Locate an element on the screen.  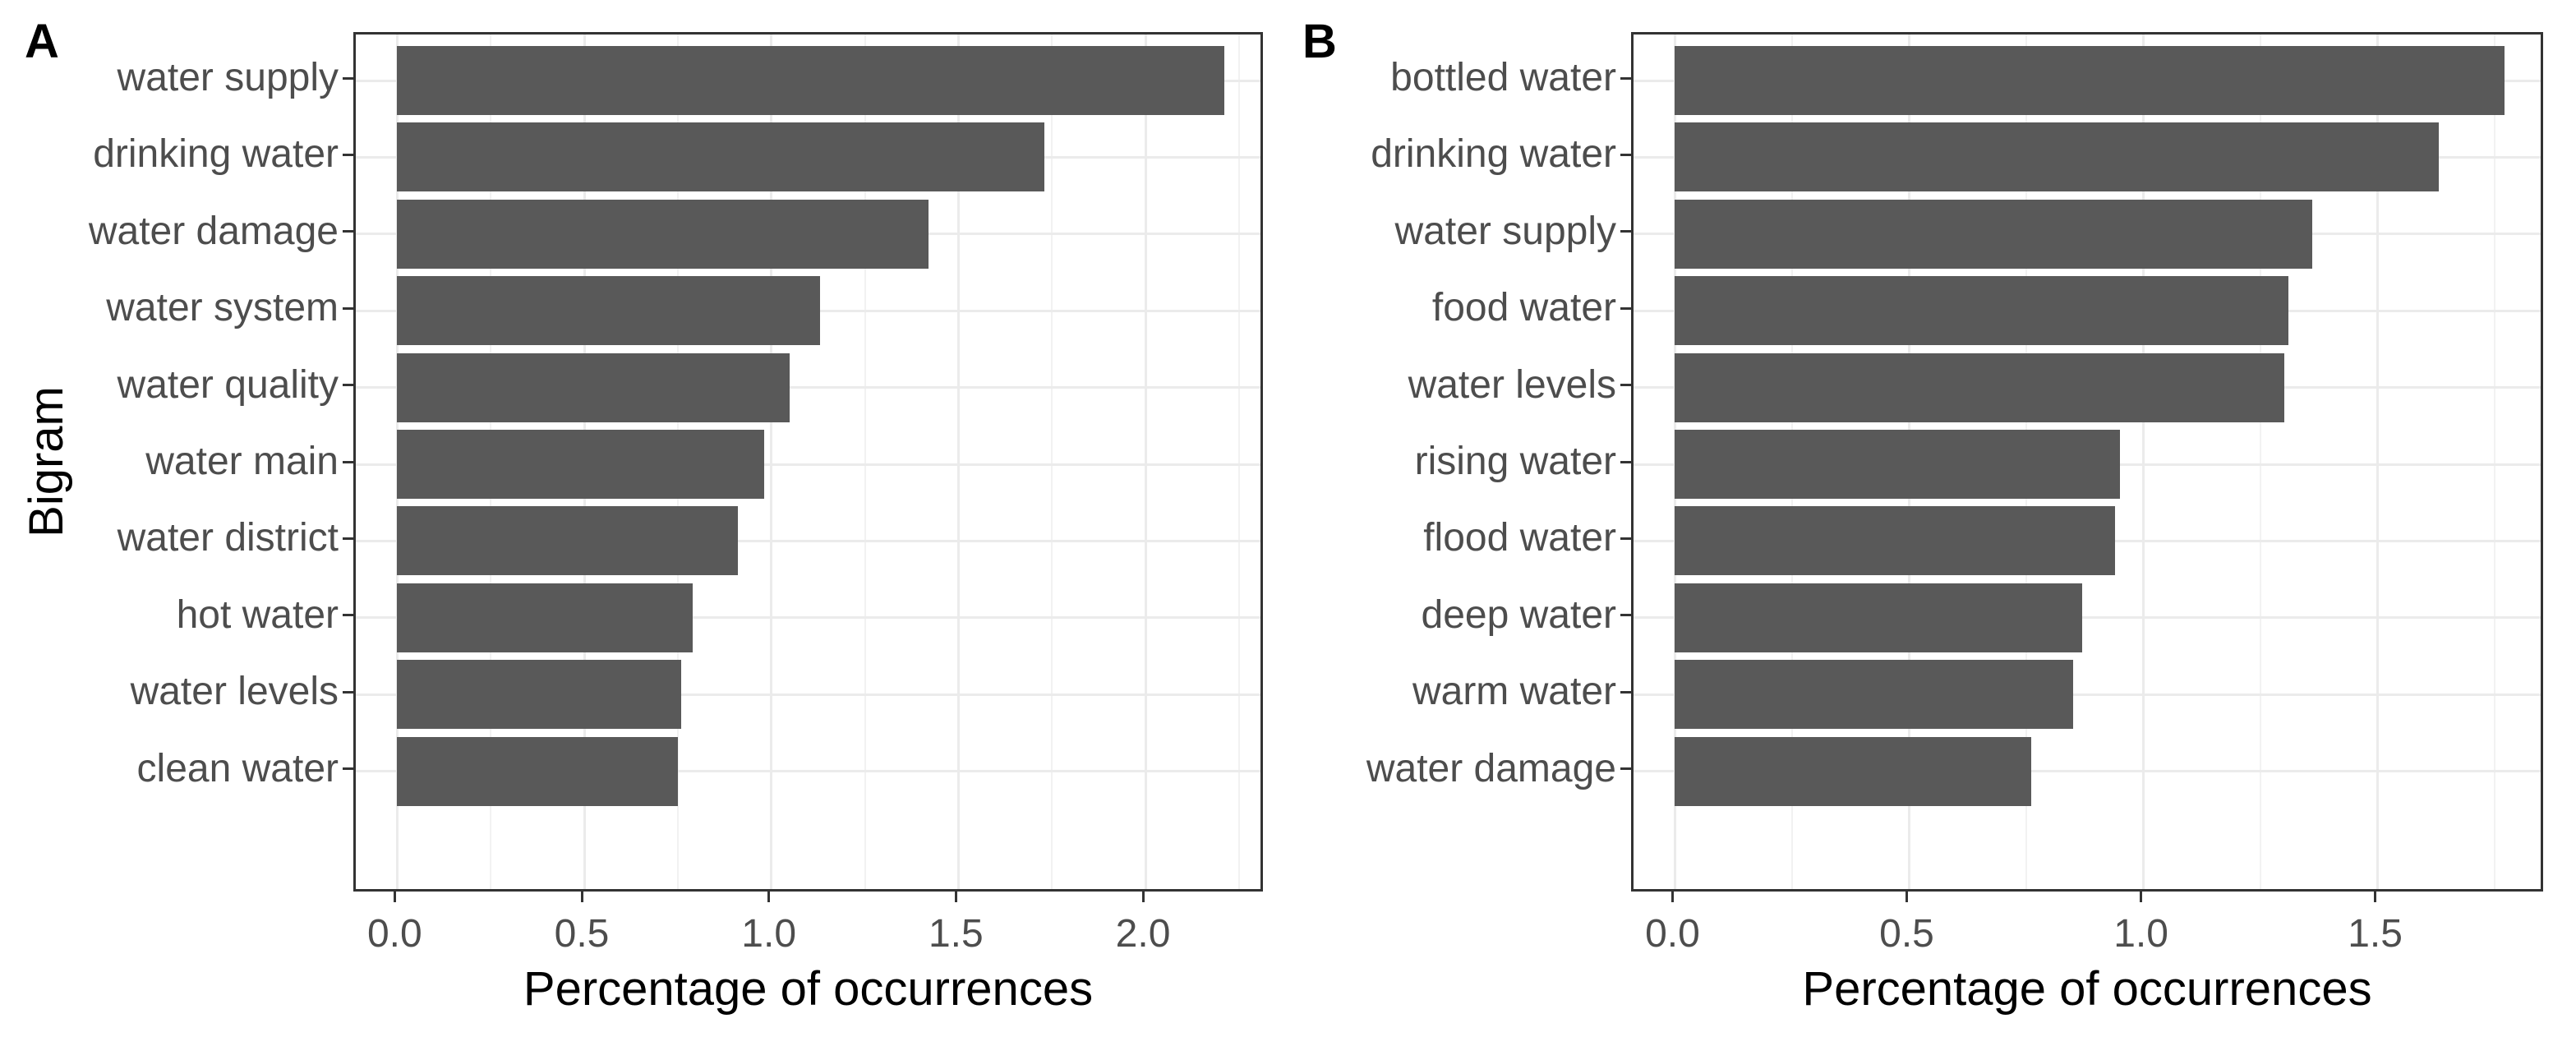
bar-bottled-water is located at coordinates (2090, 81).